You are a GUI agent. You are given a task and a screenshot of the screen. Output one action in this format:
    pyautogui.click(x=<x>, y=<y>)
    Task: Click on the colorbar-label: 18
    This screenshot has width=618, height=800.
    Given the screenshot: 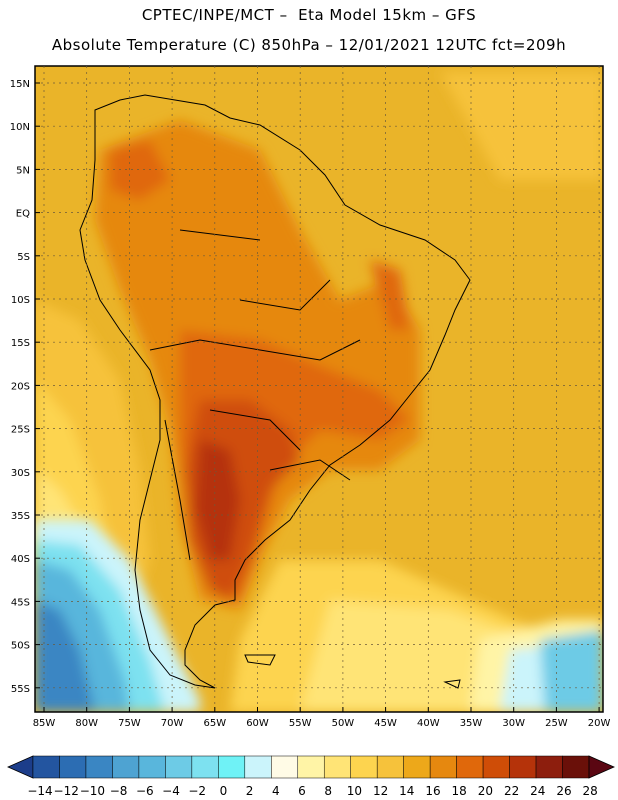 What is the action you would take?
    pyautogui.click(x=459, y=791)
    